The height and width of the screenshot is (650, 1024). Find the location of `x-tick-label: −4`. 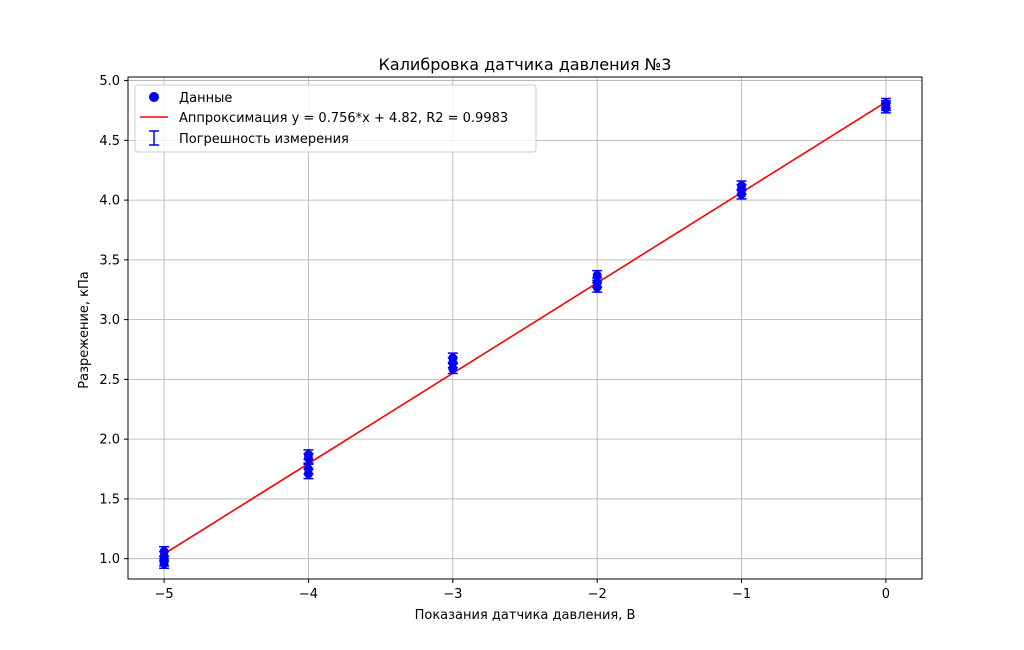

x-tick-label: −4 is located at coordinates (308, 594).